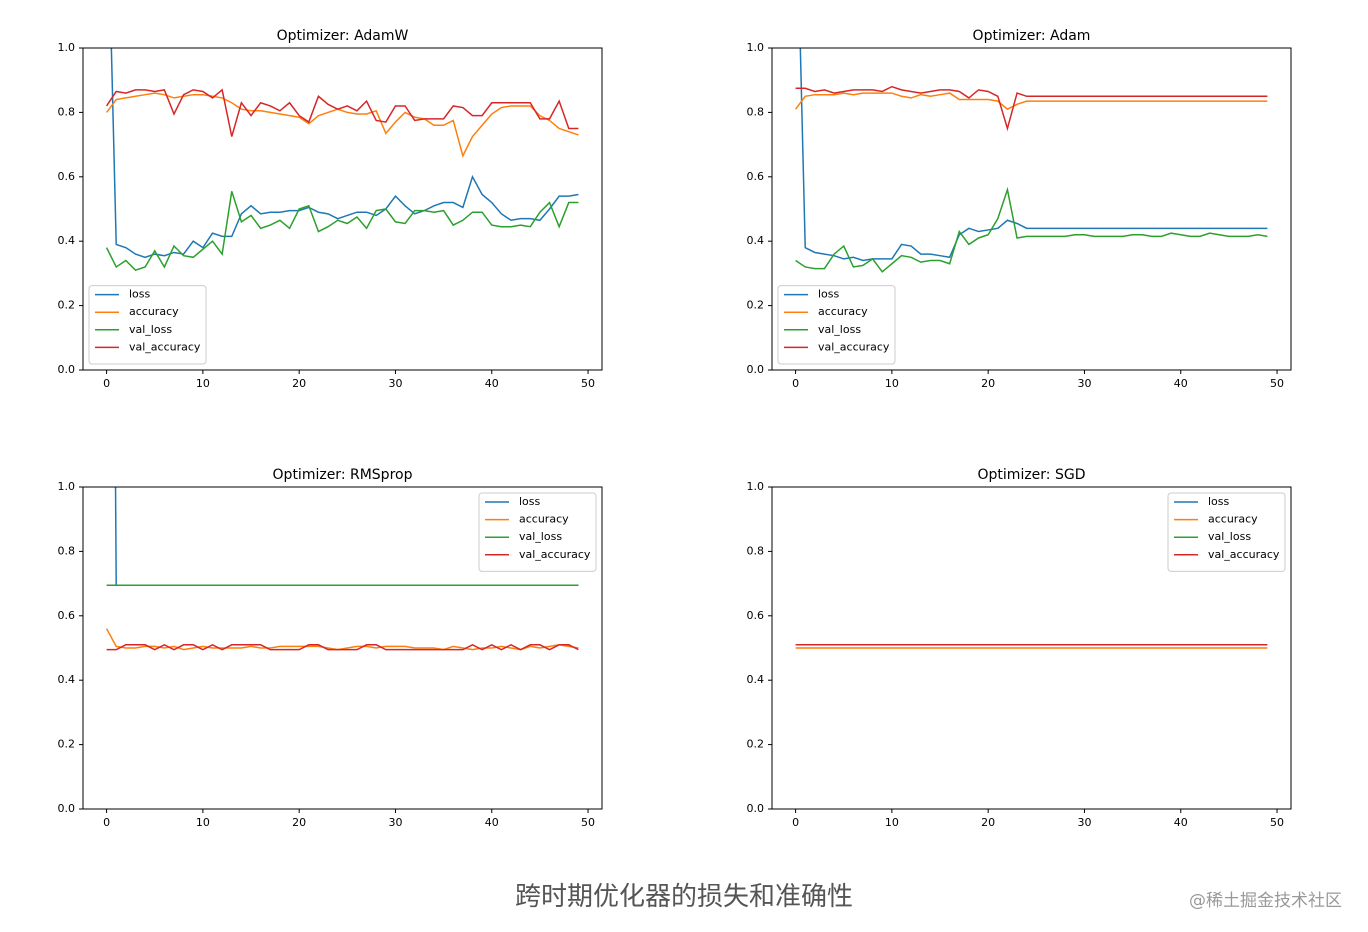 This screenshot has height=932, width=1368. Describe the element at coordinates (1032, 475) in the screenshot. I see `chart-title: Optimizer: SGD` at that location.